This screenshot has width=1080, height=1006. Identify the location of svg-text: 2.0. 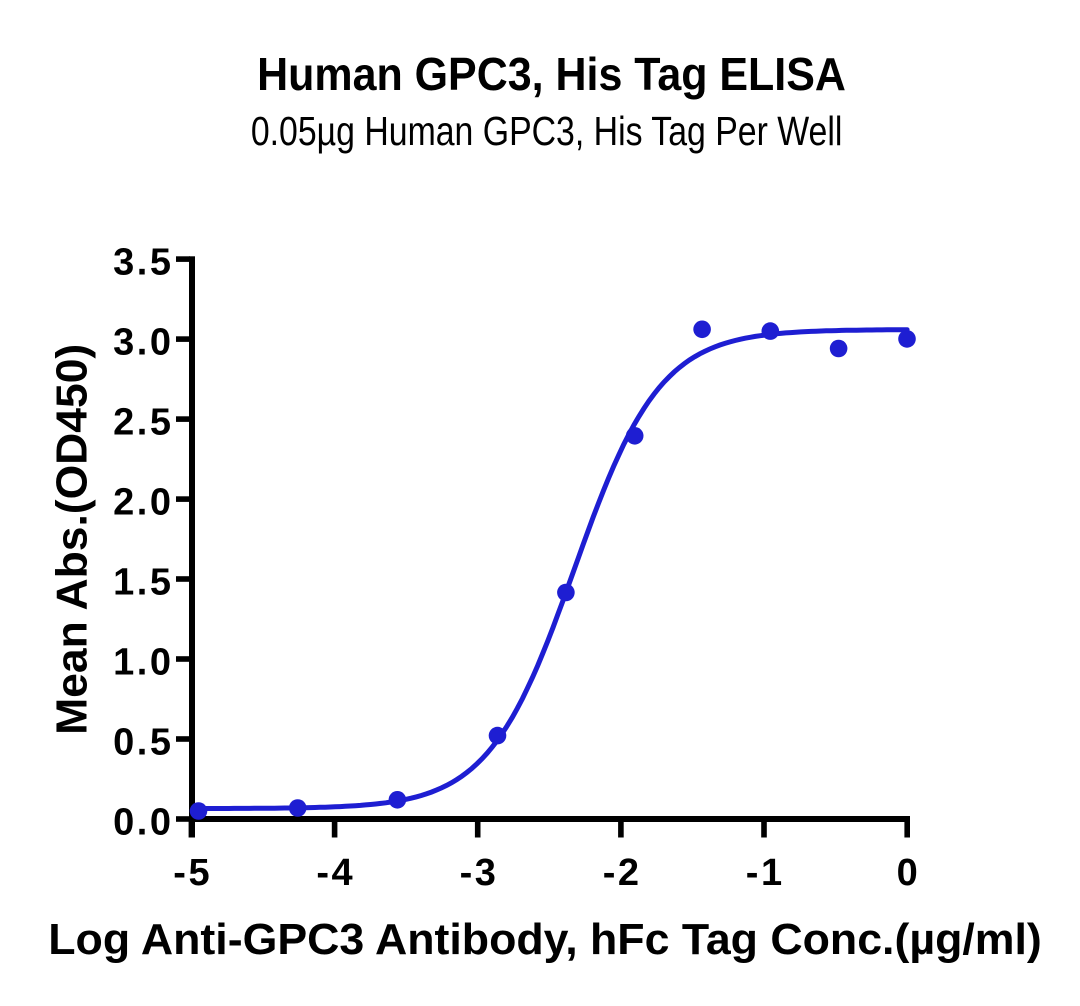
(143, 503).